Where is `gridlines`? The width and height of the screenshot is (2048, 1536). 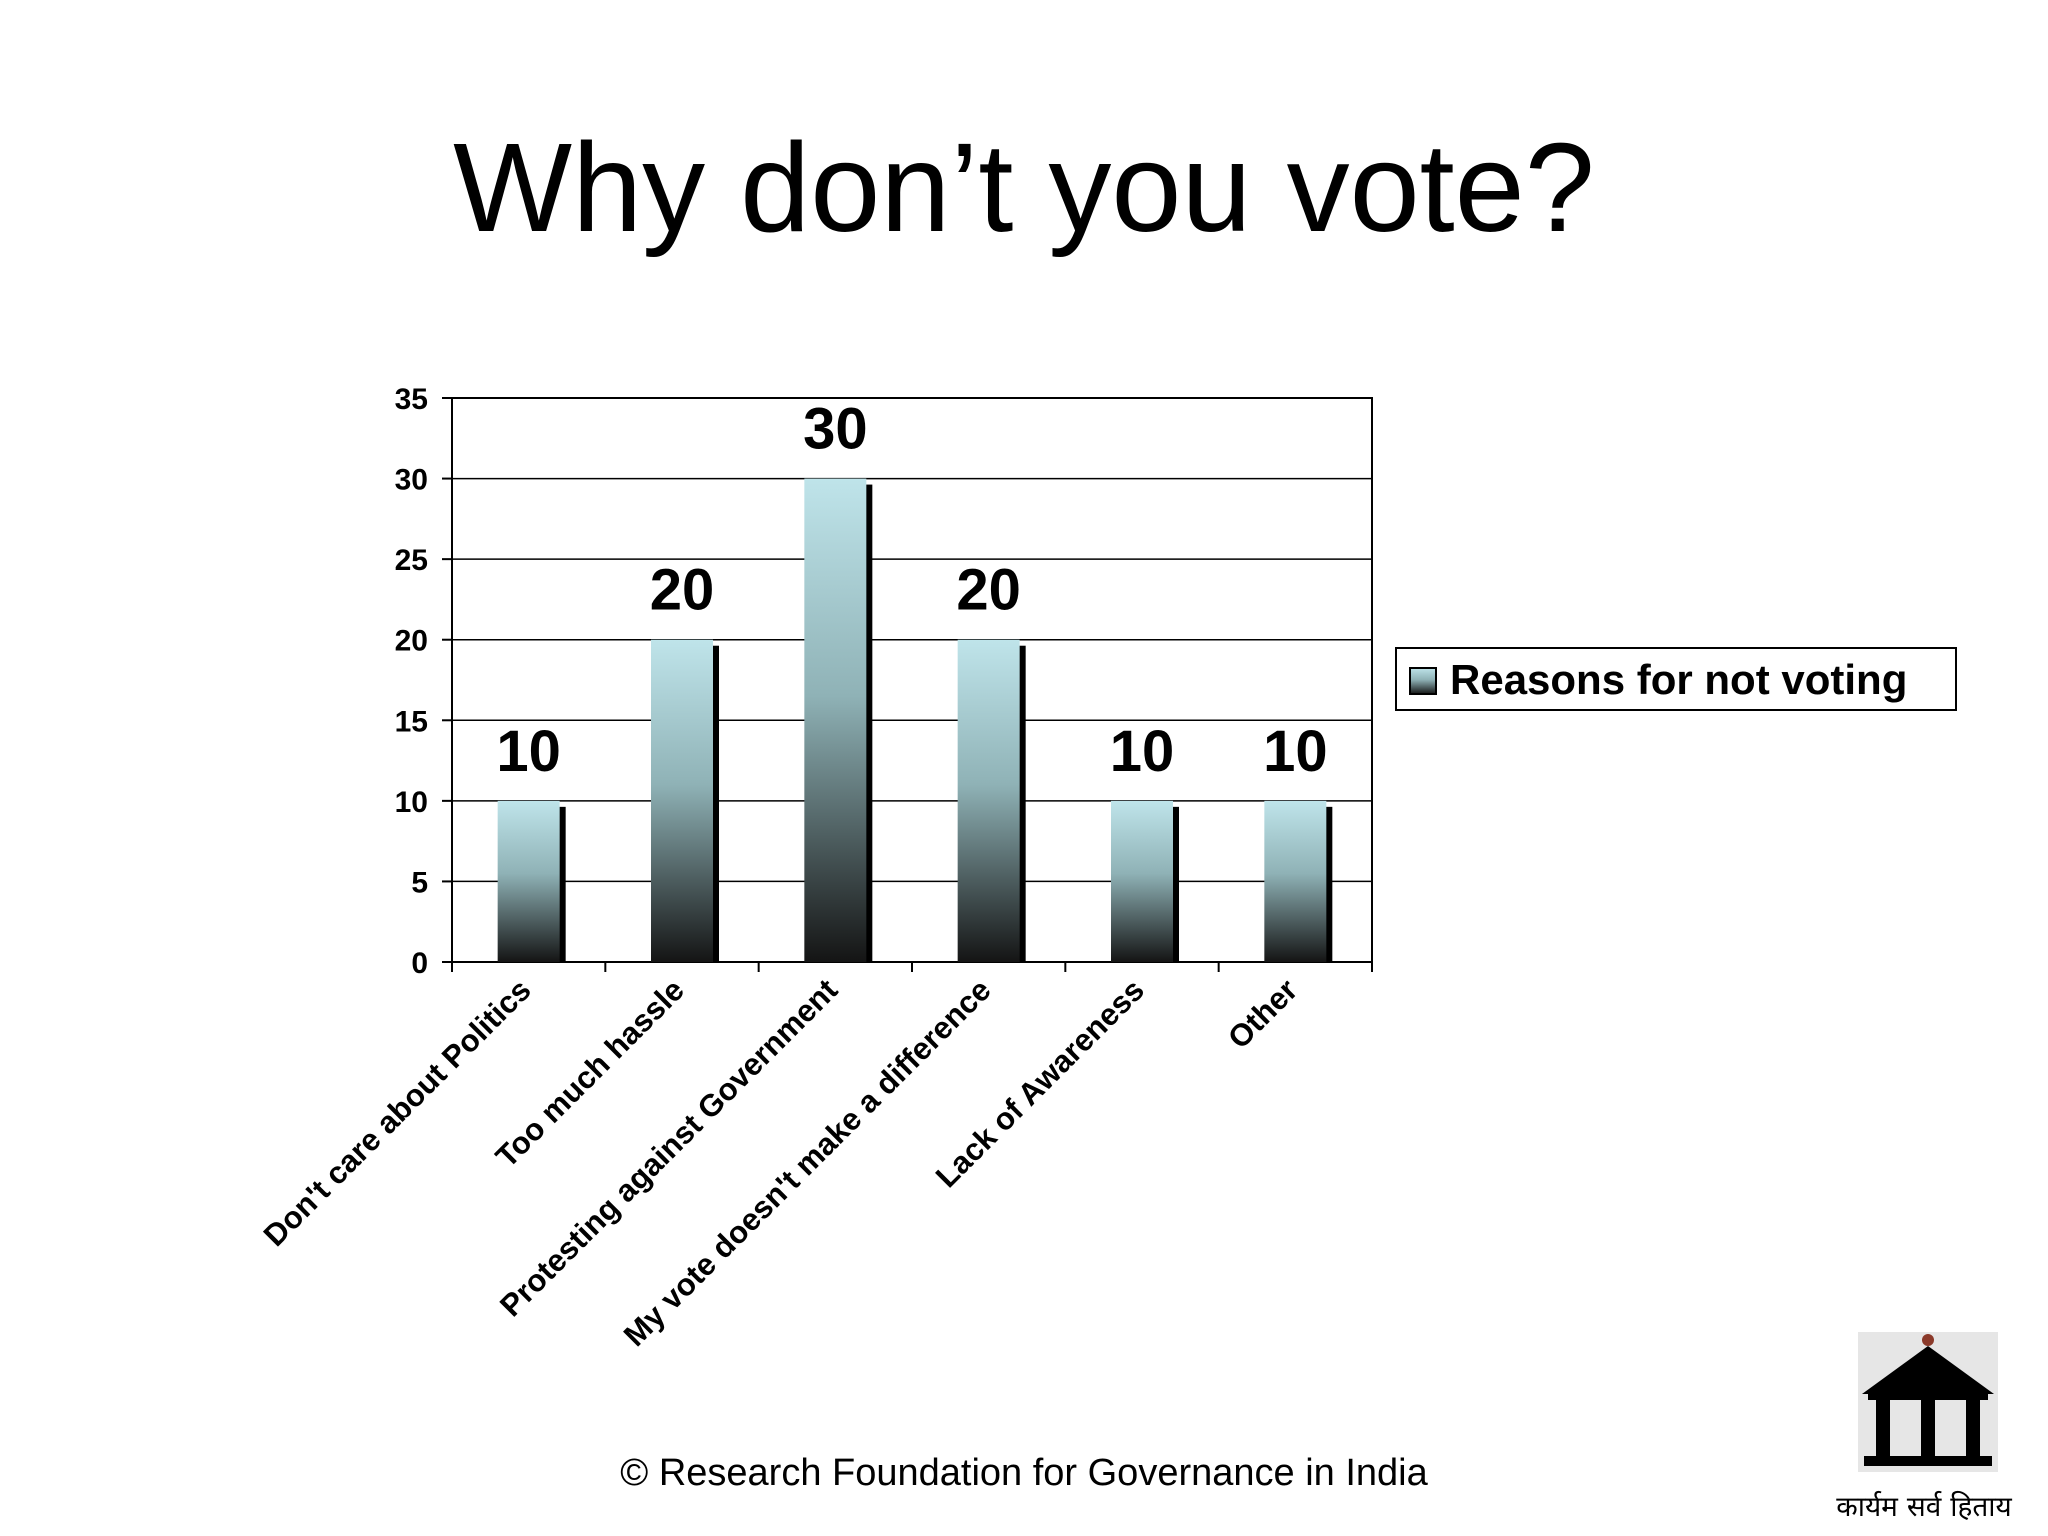
gridlines is located at coordinates (912, 680).